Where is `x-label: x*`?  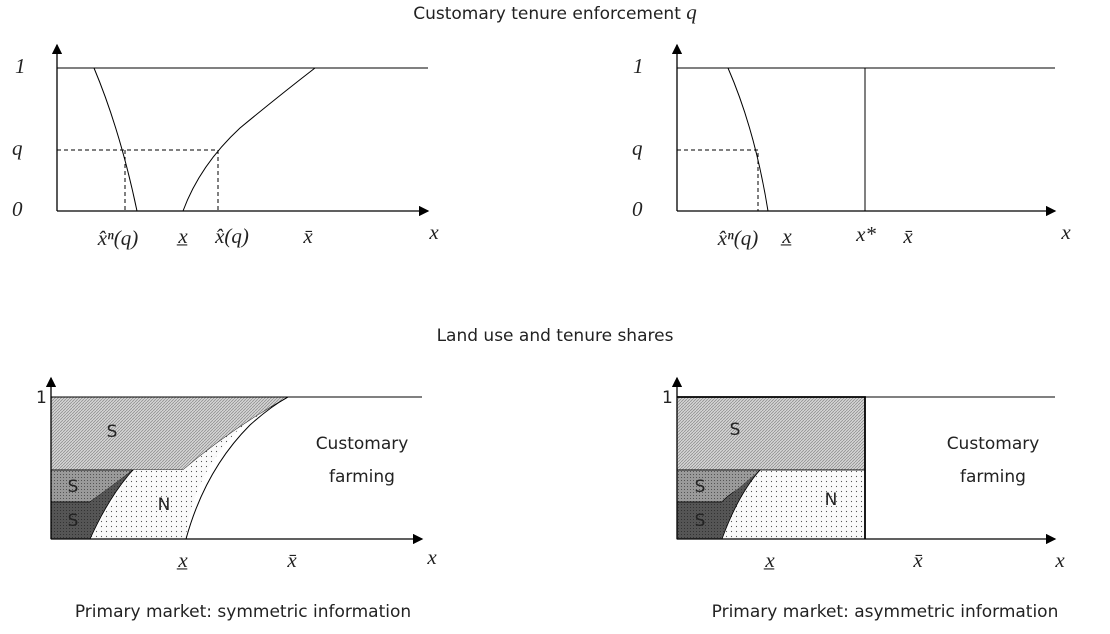
x-label: x* is located at coordinates (865, 234).